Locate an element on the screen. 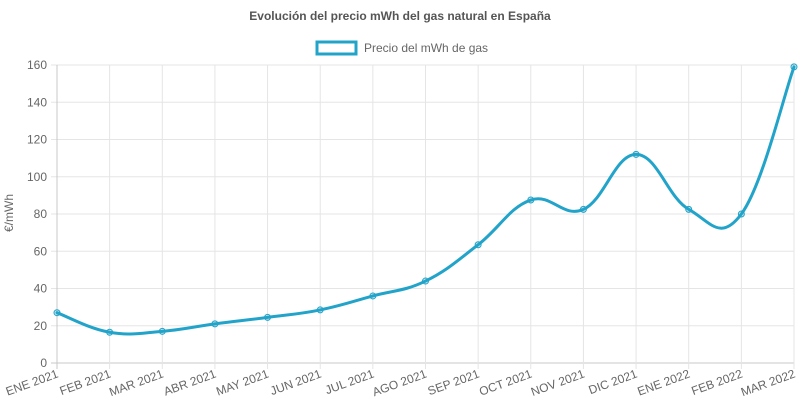 Image resolution: width=800 pixels, height=400 pixels. legend-swatch is located at coordinates (336, 48).